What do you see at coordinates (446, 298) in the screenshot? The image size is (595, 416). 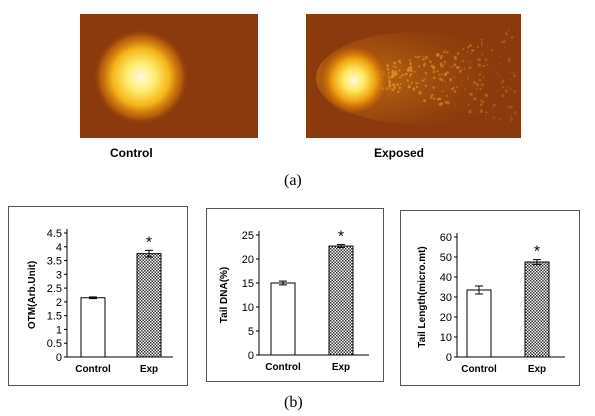 I see `y-tick-label: 30` at bounding box center [446, 298].